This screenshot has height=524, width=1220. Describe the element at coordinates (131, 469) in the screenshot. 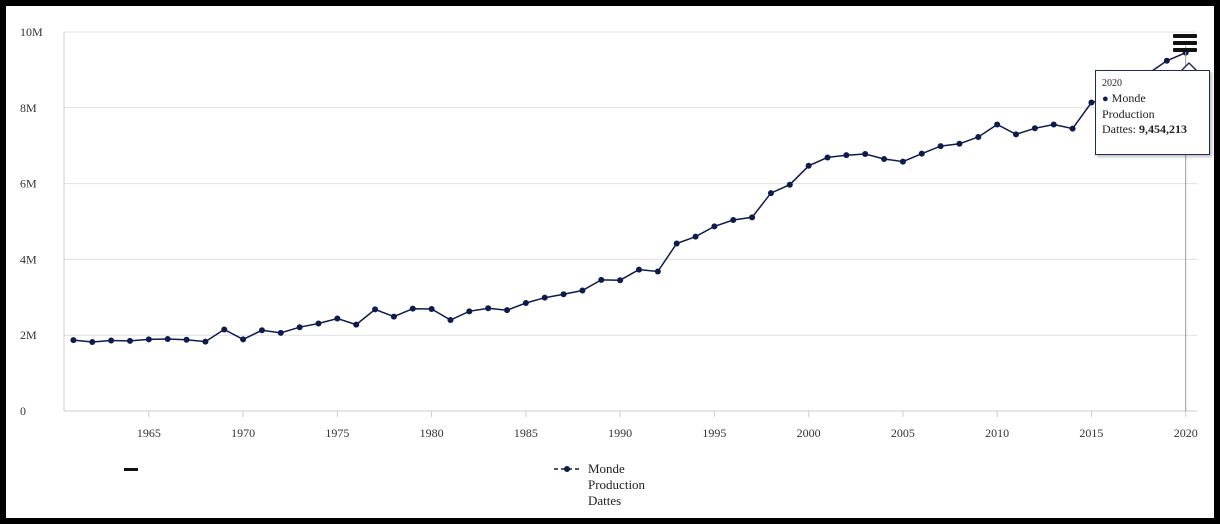

I see `legend-extra-marker` at that location.